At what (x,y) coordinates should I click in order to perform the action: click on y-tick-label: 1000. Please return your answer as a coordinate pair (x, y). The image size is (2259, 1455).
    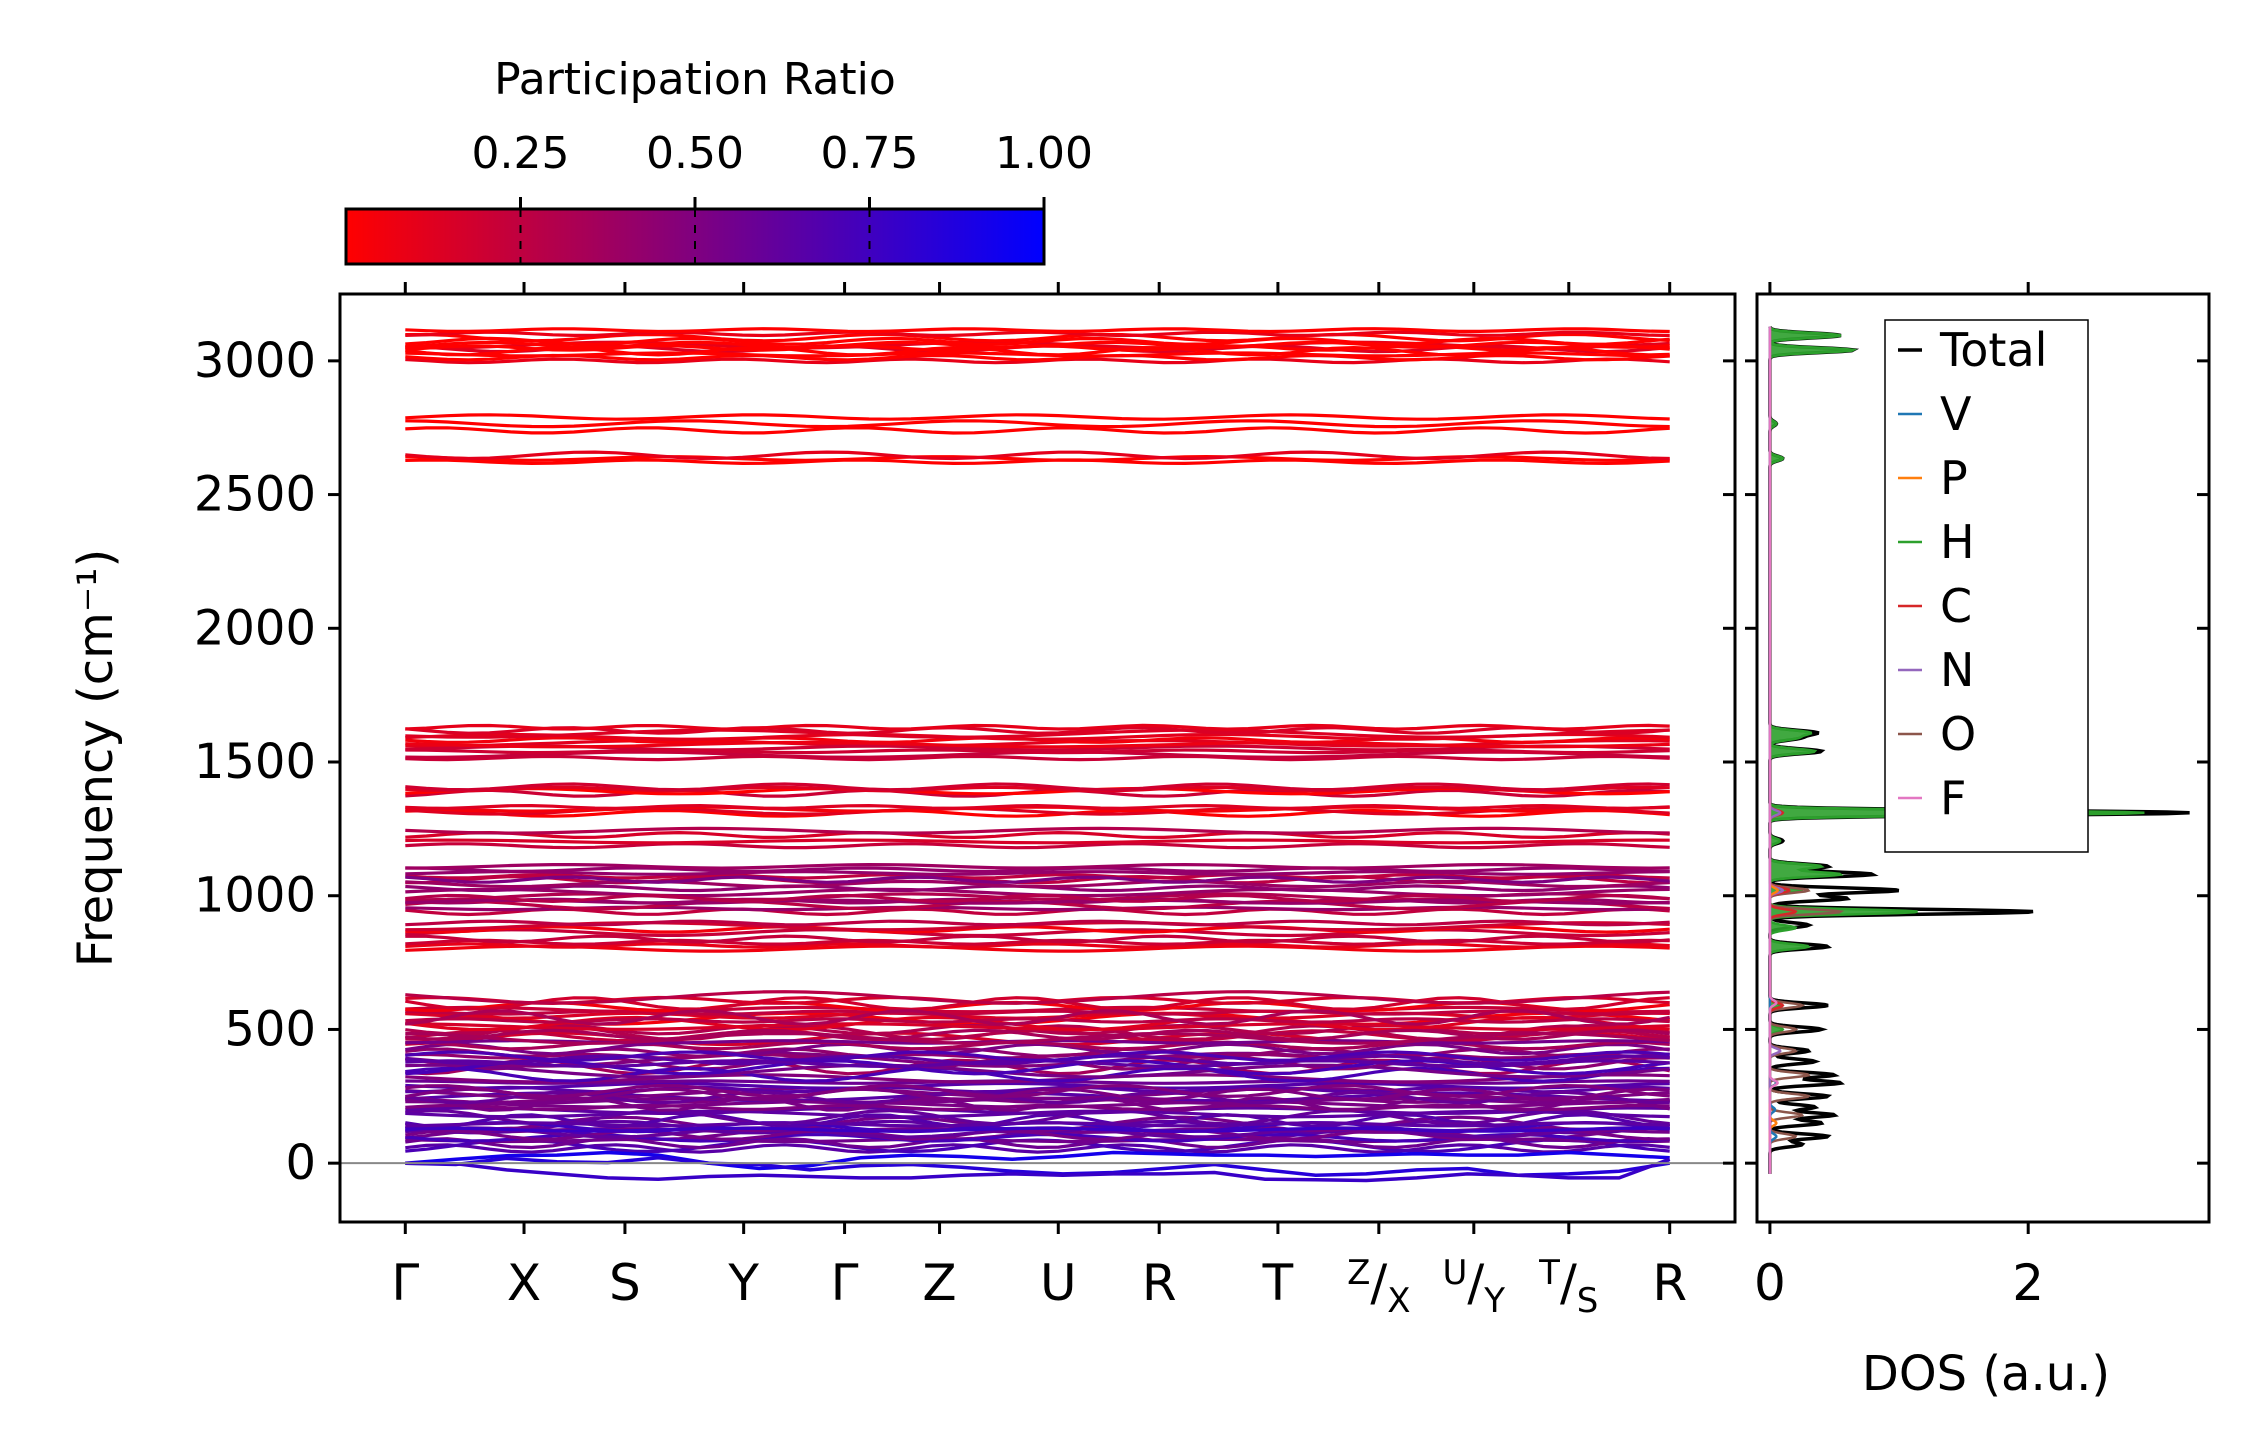
    Looking at the image, I should click on (255, 896).